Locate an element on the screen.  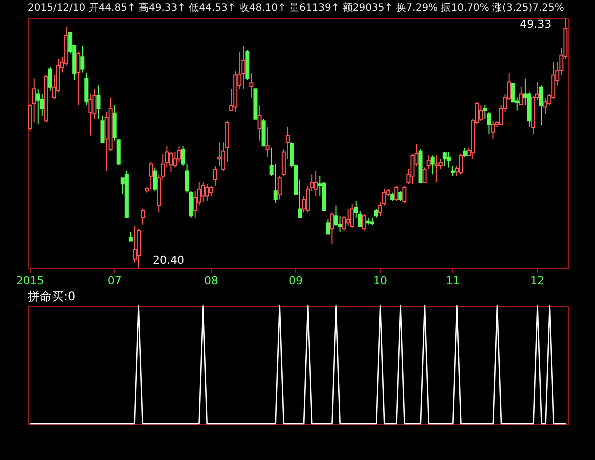
annotation: 49.33 is located at coordinates (536, 24).